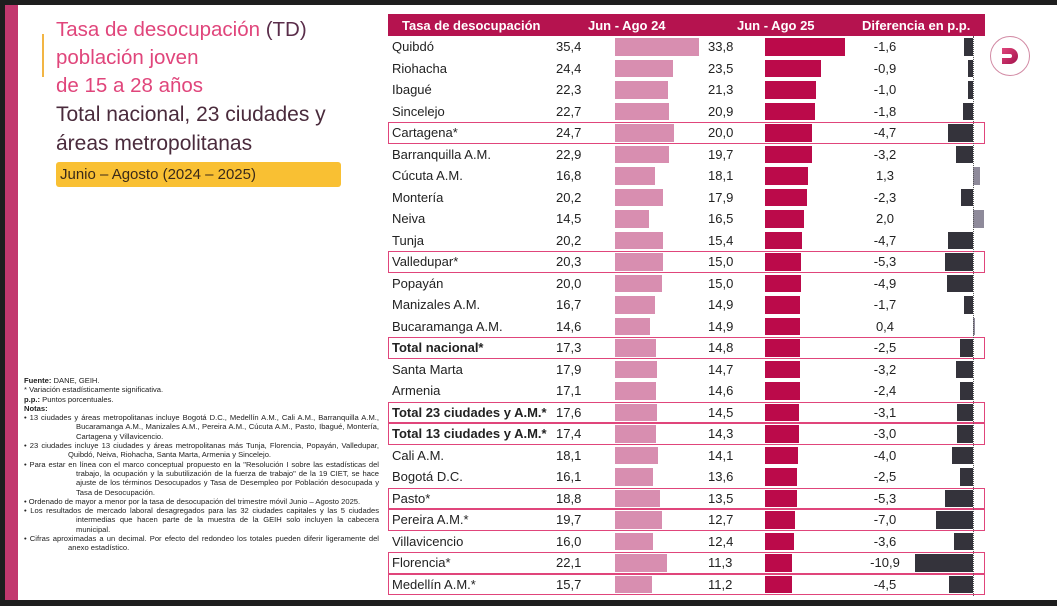 This screenshot has width=1057, height=606. What do you see at coordinates (427, 369) in the screenshot?
I see `city-label: Santa Marta` at bounding box center [427, 369].